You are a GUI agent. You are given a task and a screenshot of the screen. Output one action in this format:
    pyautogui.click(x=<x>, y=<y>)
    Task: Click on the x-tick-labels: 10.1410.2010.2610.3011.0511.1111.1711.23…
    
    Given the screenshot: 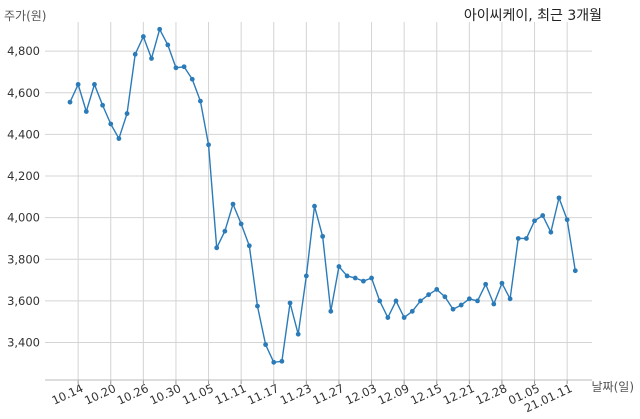 What is the action you would take?
    pyautogui.click(x=312, y=398)
    